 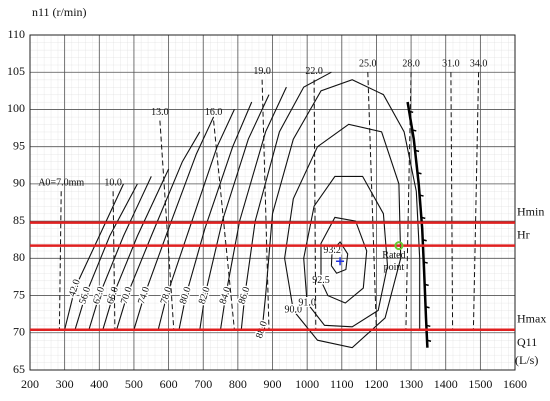 I want to click on y-tick-label: 100, so click(x=16, y=108).